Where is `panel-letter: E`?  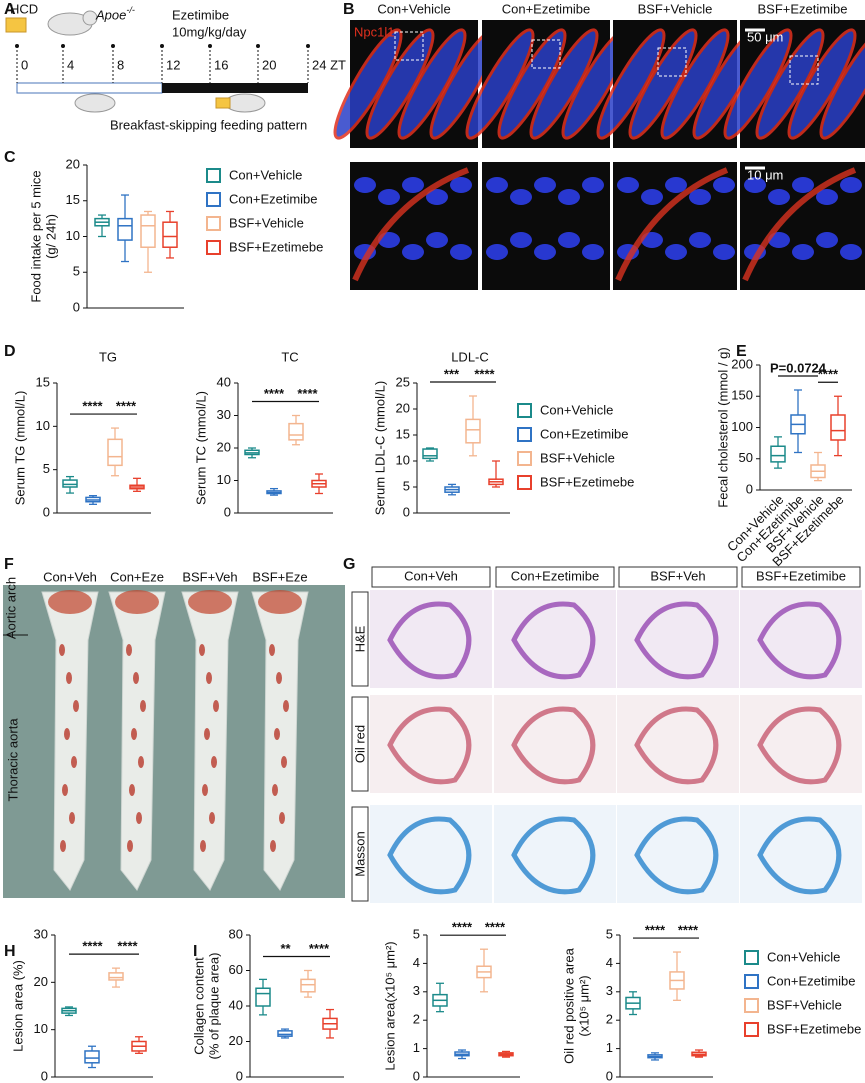 panel-letter: E is located at coordinates (741, 351).